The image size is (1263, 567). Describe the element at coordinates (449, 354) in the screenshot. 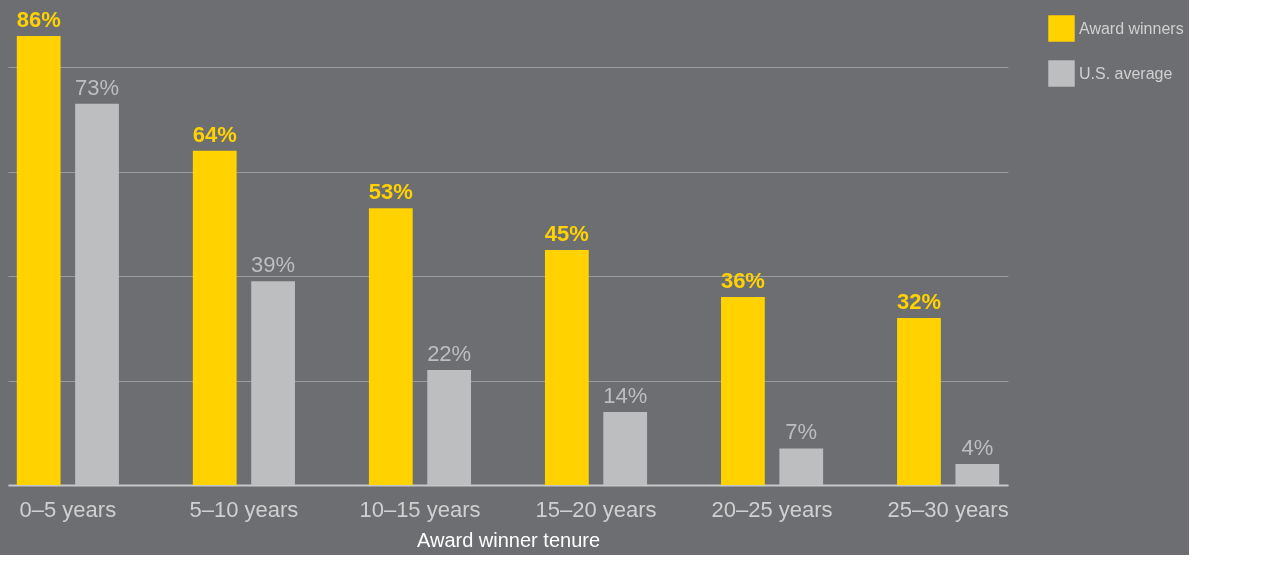

I see `data-label: 22%` at that location.